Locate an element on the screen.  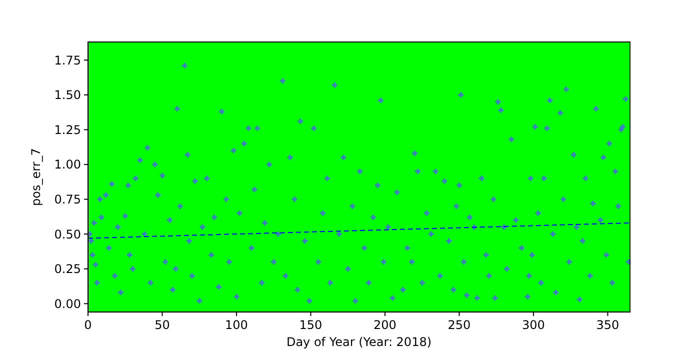
y-tick-label: 1.50 is located at coordinates (67, 95).